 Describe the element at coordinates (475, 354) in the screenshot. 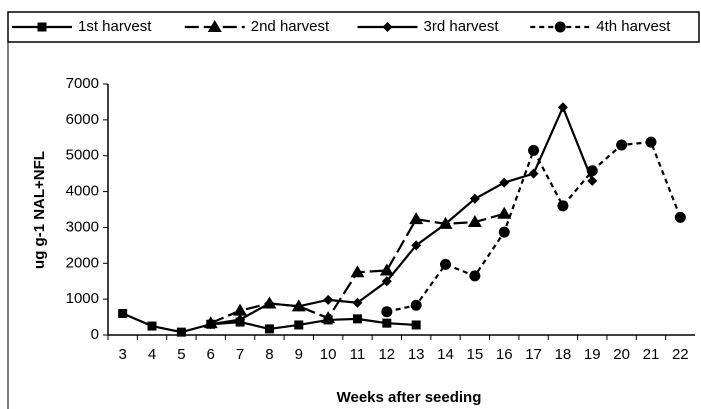

I see `x-tick-label: 15` at that location.